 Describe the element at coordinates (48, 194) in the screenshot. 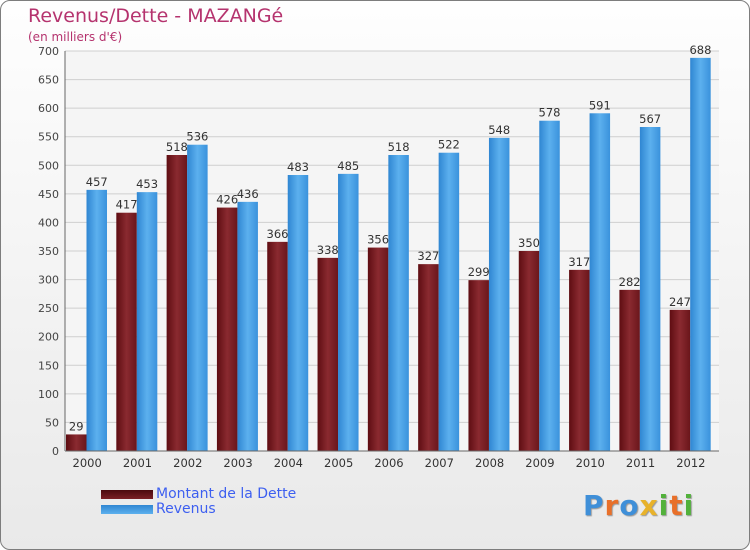

I see `y-tick-label: 450` at that location.